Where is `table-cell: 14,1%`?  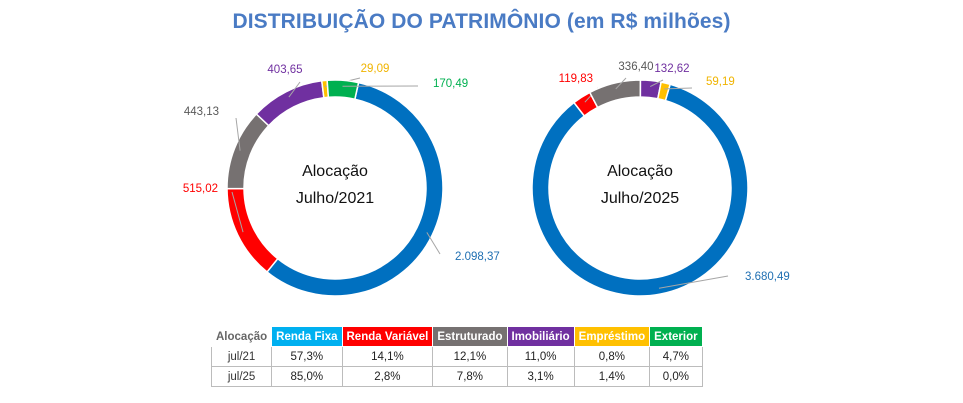 table-cell: 14,1% is located at coordinates (387, 356).